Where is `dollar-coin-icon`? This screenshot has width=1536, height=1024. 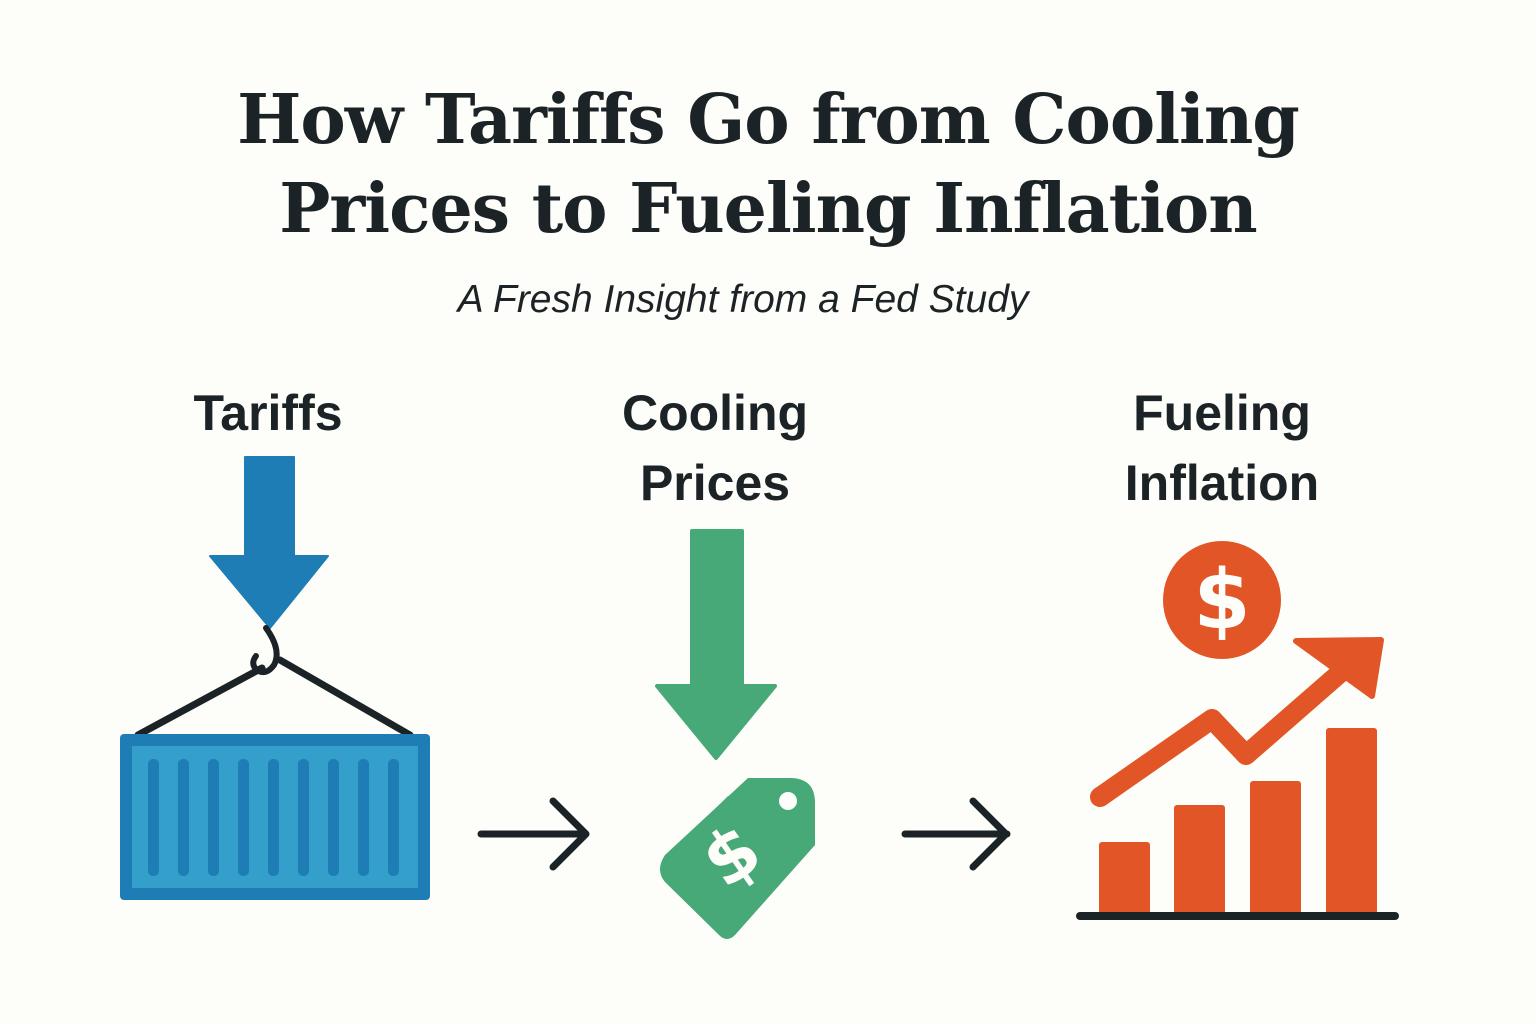 dollar-coin-icon is located at coordinates (1222, 600).